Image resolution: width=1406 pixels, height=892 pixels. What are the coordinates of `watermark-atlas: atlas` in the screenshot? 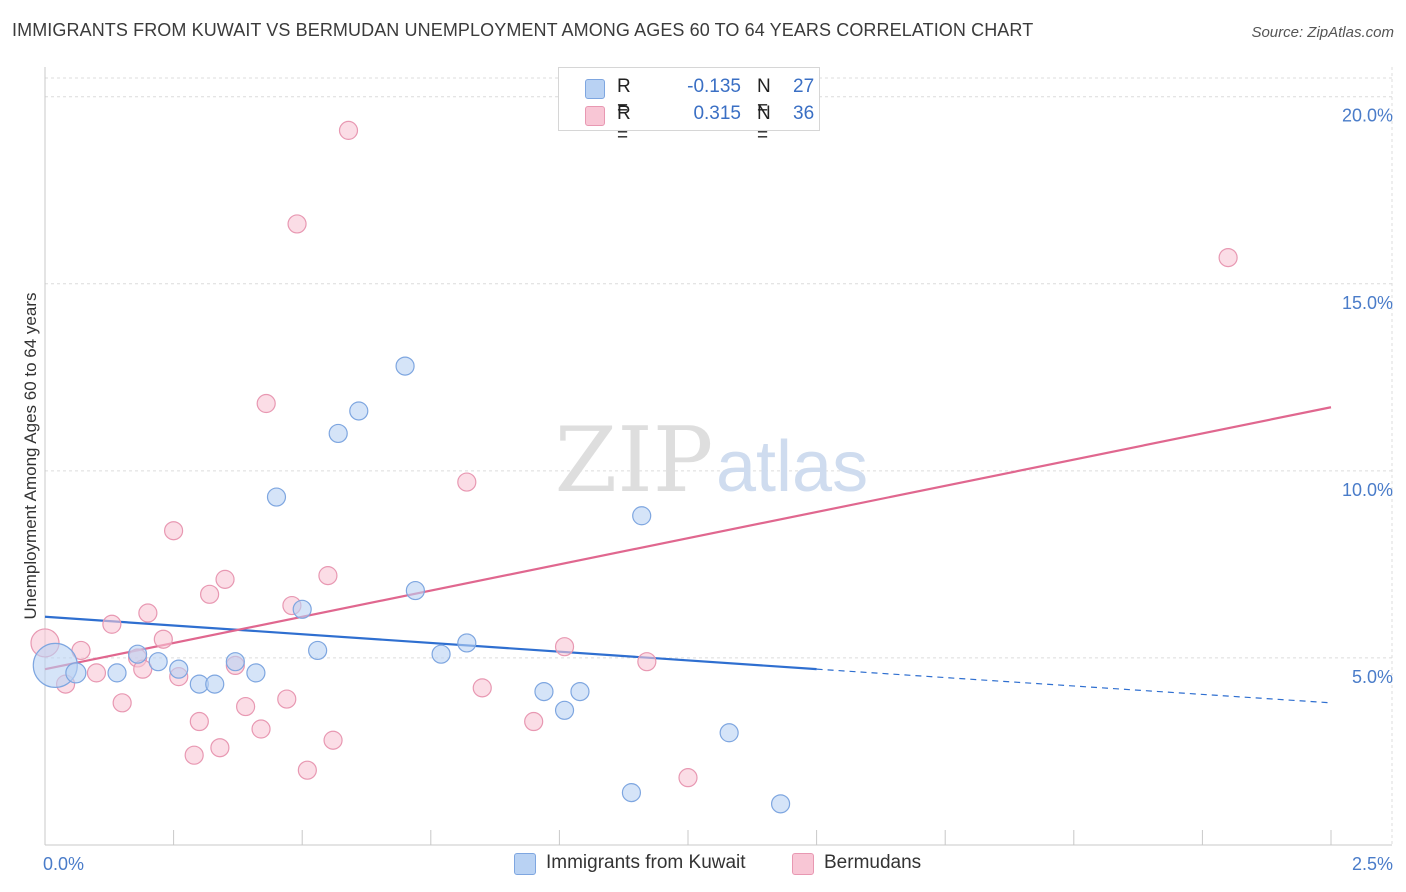 It's located at (792, 467).